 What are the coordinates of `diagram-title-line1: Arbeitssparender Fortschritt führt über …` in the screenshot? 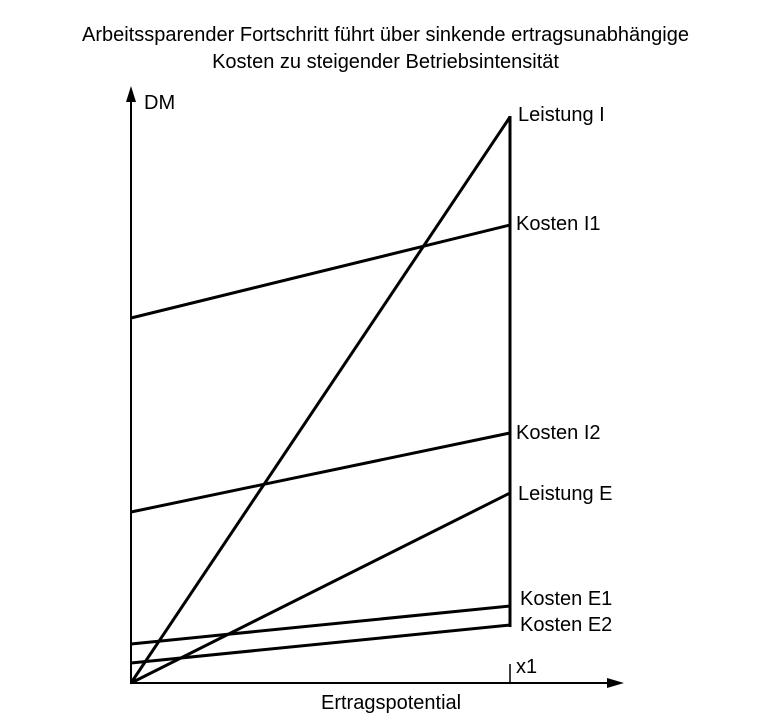 It's located at (385, 35).